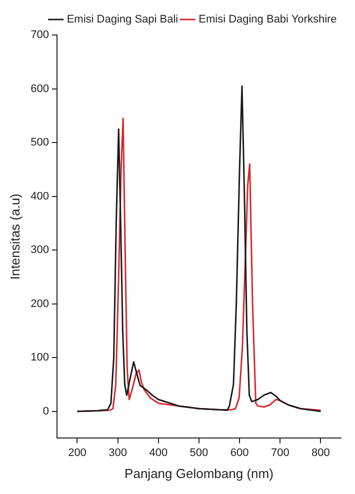  I want to click on x-tick-label: 300, so click(117, 452).